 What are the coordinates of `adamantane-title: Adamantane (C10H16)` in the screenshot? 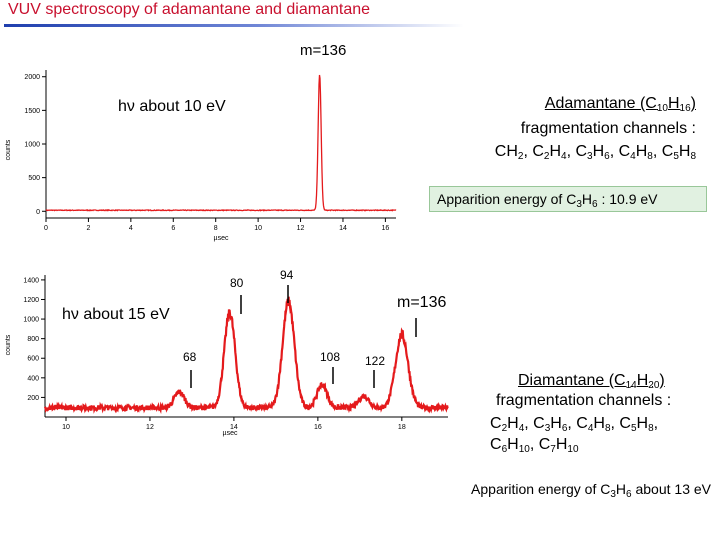 It's located at (620, 104).